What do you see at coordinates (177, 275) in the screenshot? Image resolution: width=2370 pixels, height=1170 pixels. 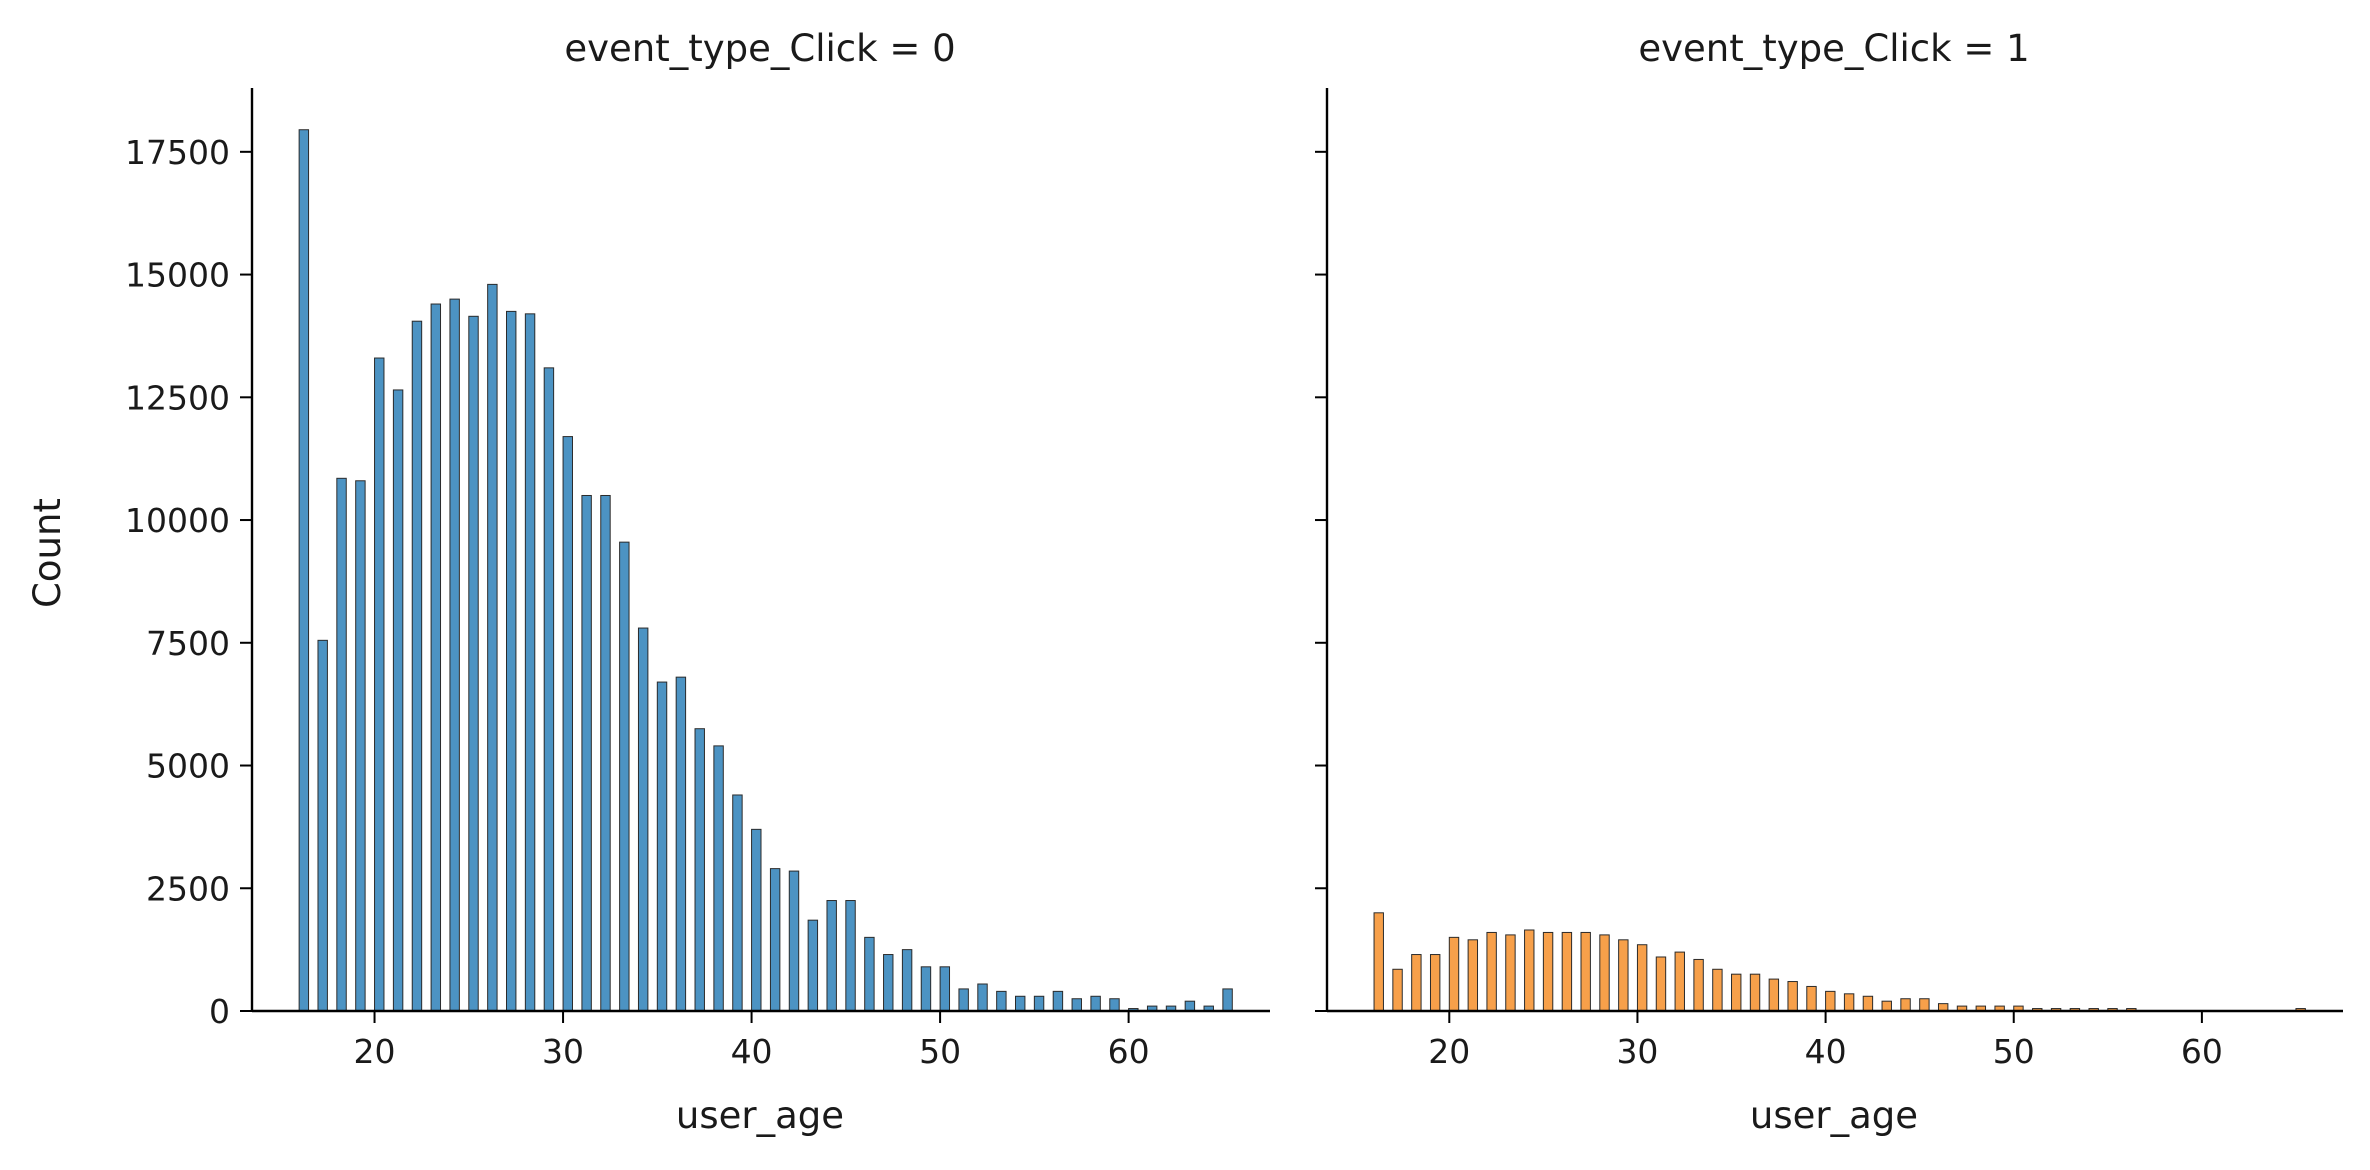 I see `y-tick-label: 15000` at bounding box center [177, 275].